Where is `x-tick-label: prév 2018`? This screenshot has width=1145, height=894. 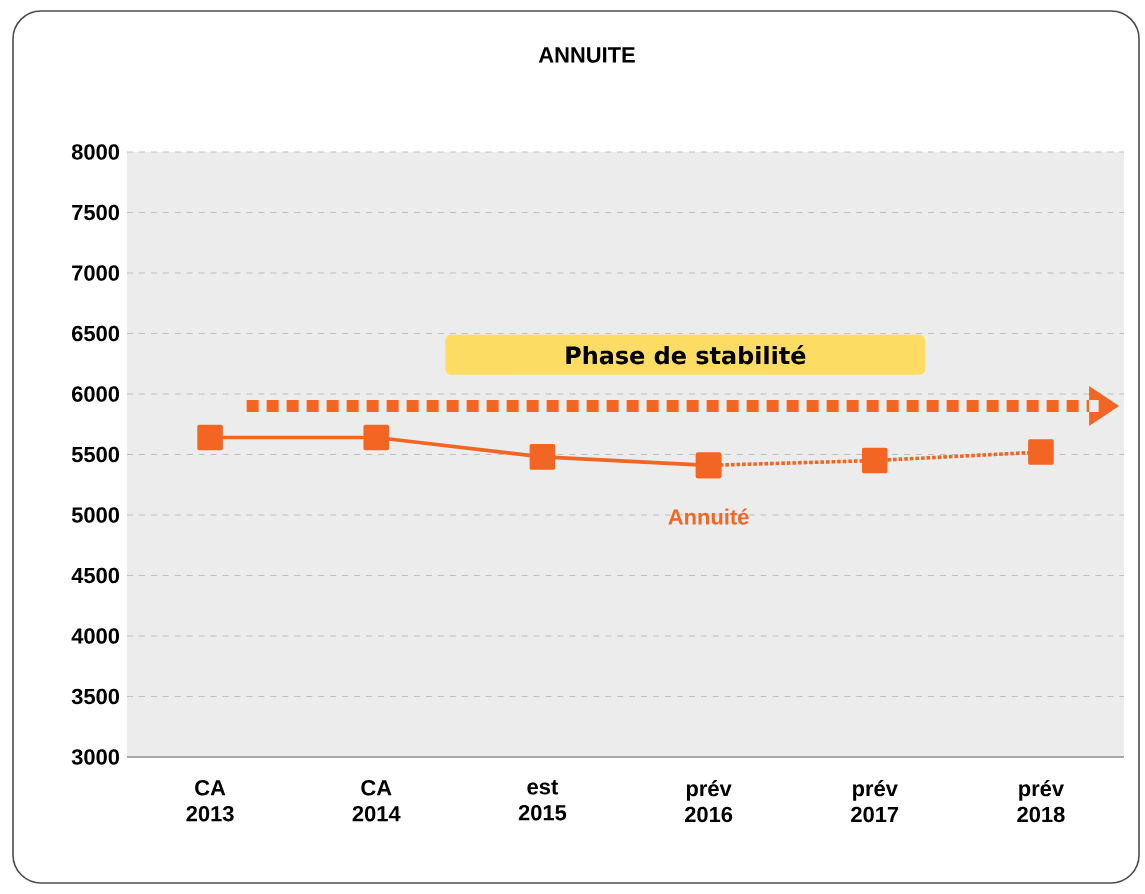
x-tick-label: prév 2018 is located at coordinates (1041, 801).